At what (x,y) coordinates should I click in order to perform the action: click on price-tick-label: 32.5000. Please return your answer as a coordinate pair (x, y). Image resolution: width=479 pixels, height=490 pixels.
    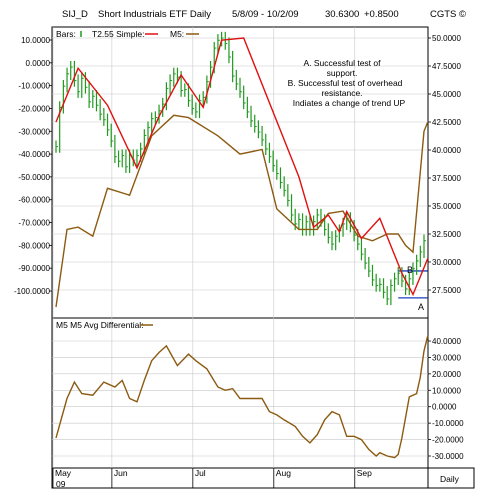
    Looking at the image, I should click on (446, 234).